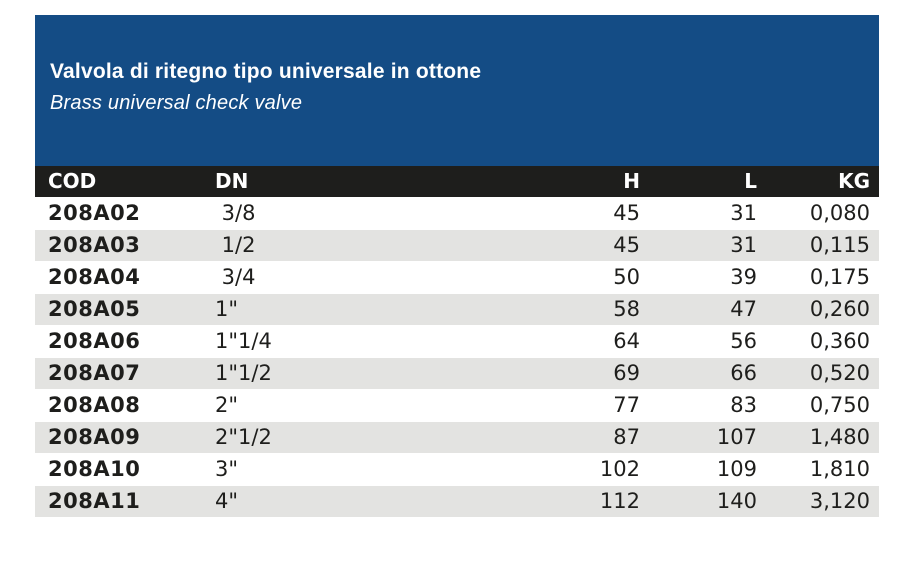 This screenshot has width=900, height=567. I want to click on cod-cell: 208A09, so click(125, 437).